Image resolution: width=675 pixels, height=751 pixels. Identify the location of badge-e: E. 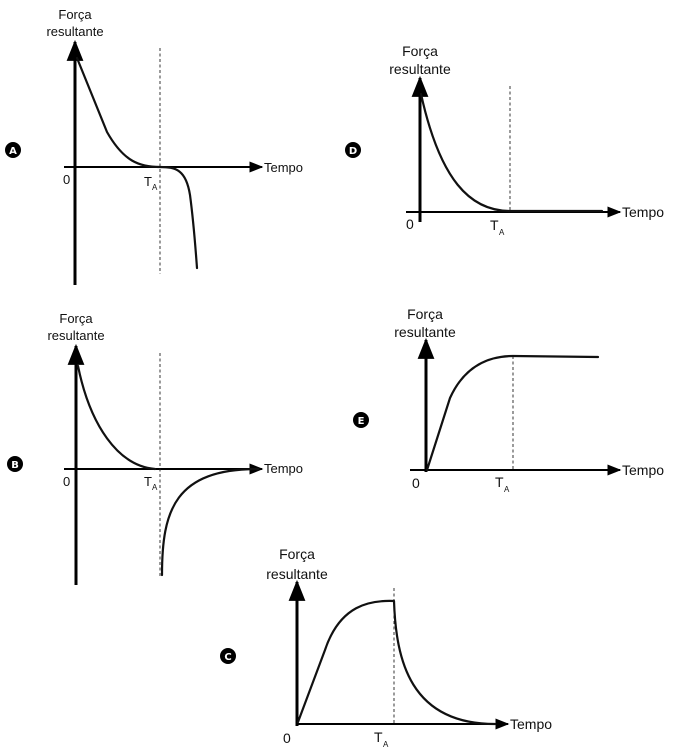
(361, 420).